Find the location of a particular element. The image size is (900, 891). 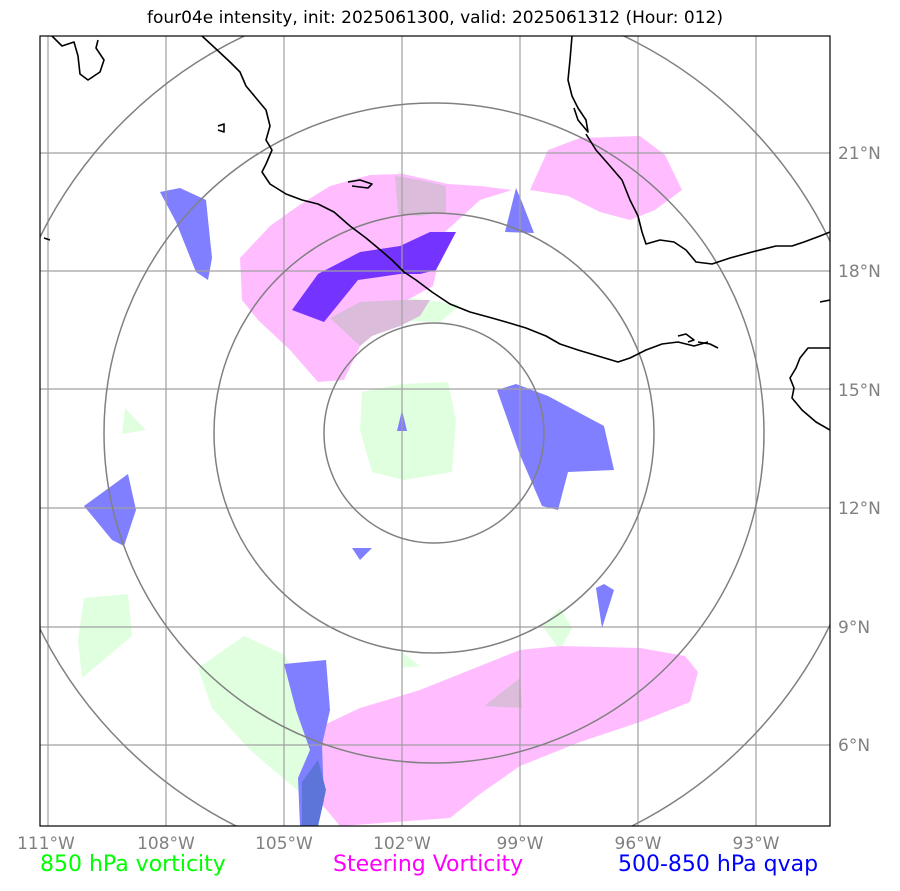

lon-label: 105°W is located at coordinates (284, 844).